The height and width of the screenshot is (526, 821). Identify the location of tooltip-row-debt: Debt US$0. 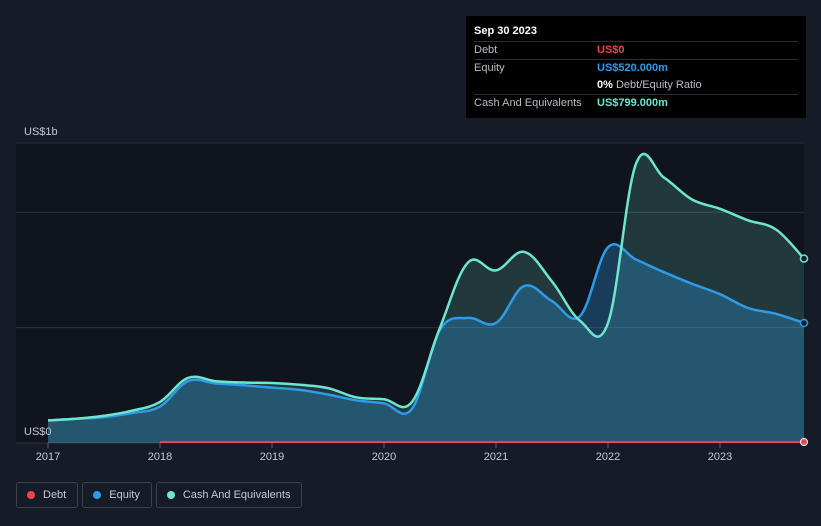
(636, 50).